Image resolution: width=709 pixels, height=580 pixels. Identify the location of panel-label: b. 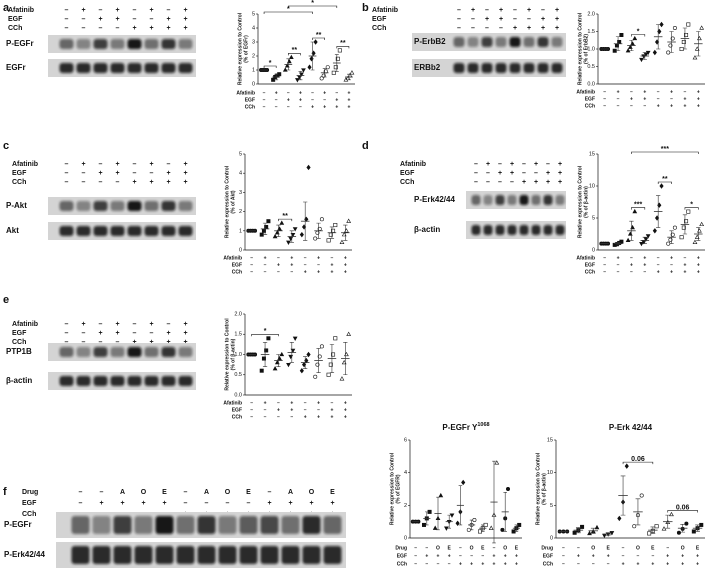
(365, 8).